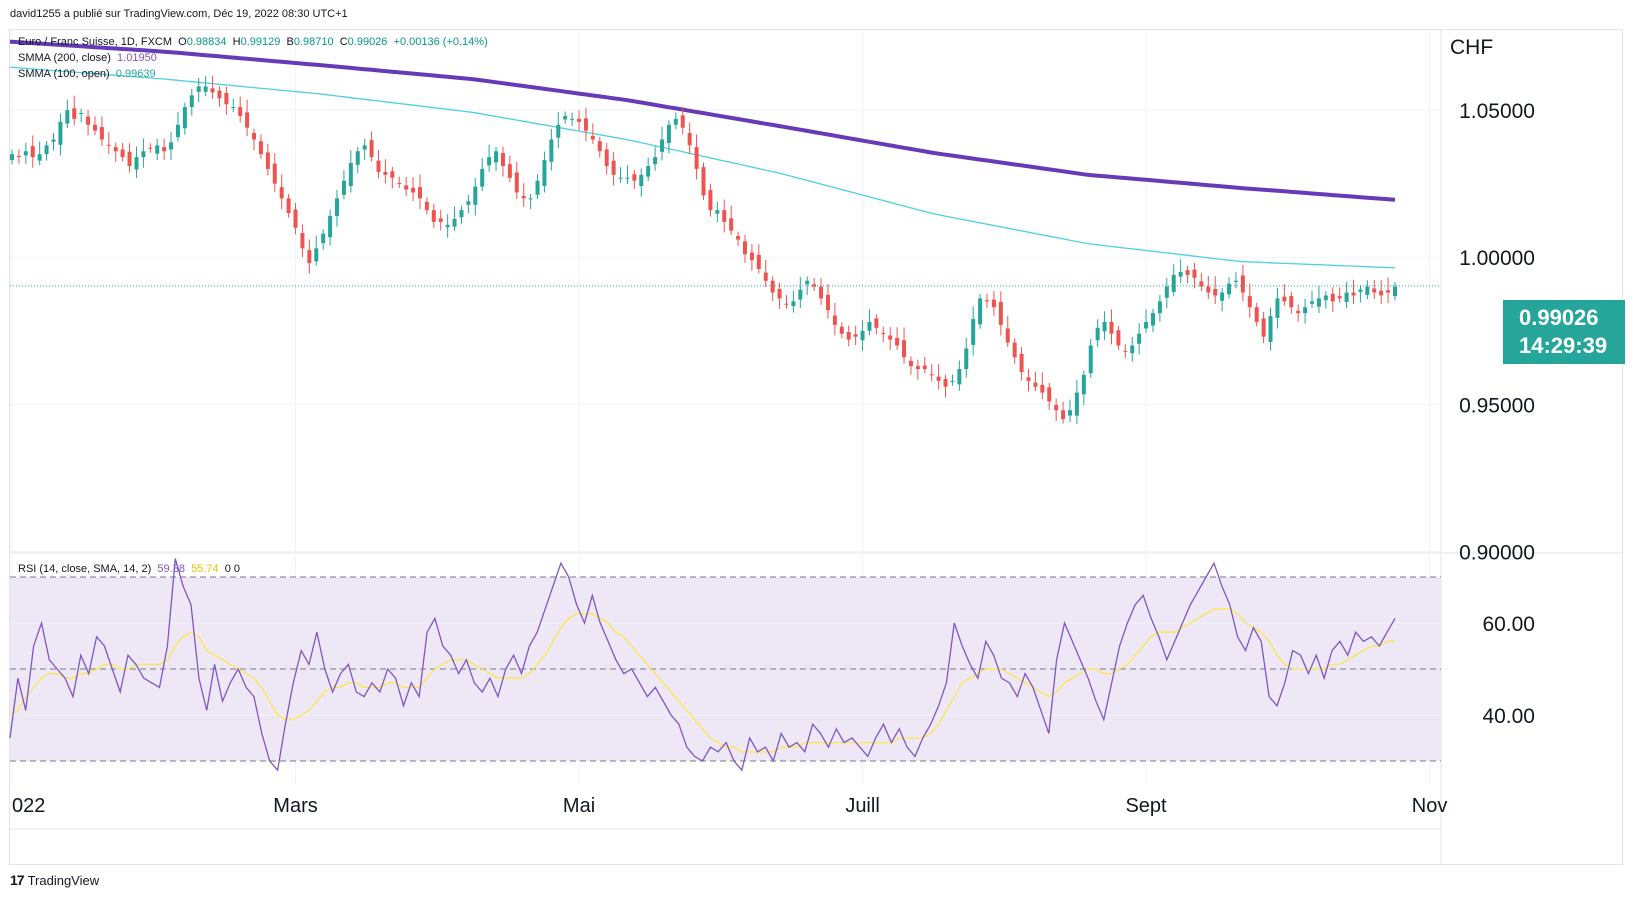  I want to click on high-label: H, so click(236, 42).